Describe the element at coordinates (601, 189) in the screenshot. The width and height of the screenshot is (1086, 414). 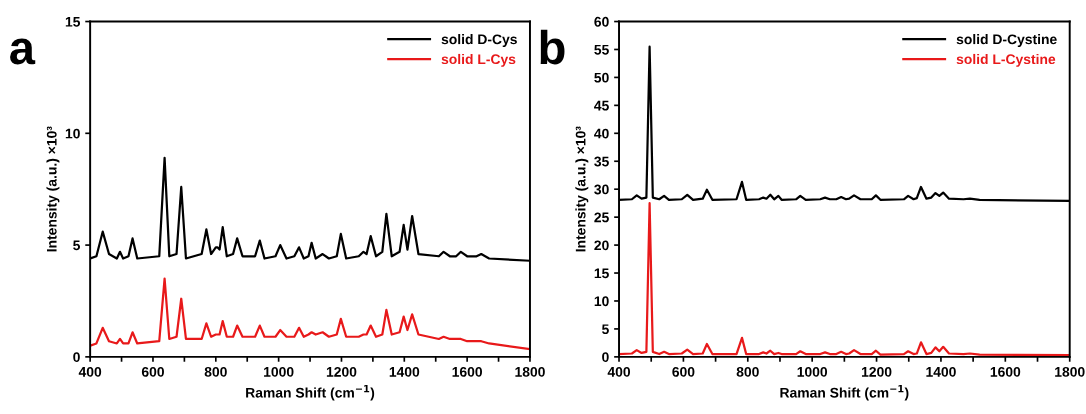
I see `y-tick-label: 30` at that location.